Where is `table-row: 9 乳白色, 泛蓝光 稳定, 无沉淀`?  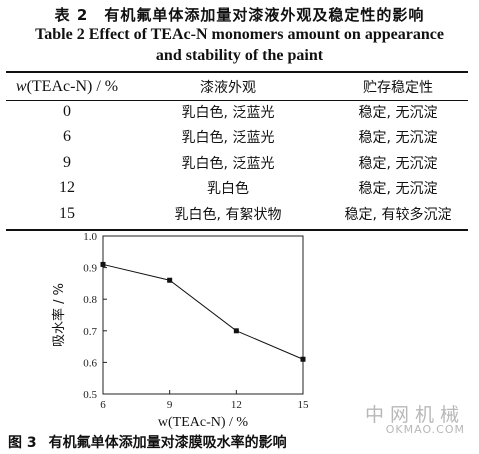
table-row: 9 乳白色, 泛蓝光 稳定, 无沉淀 is located at coordinates (237, 163).